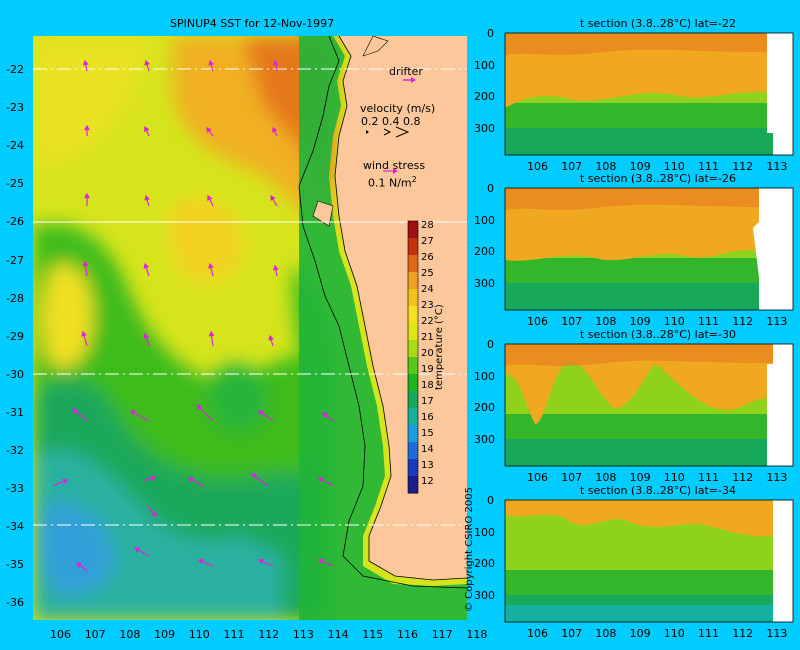 The height and width of the screenshot is (650, 800). Describe the element at coordinates (130, 634) in the screenshot. I see `map-lon-tick: 108` at that location.